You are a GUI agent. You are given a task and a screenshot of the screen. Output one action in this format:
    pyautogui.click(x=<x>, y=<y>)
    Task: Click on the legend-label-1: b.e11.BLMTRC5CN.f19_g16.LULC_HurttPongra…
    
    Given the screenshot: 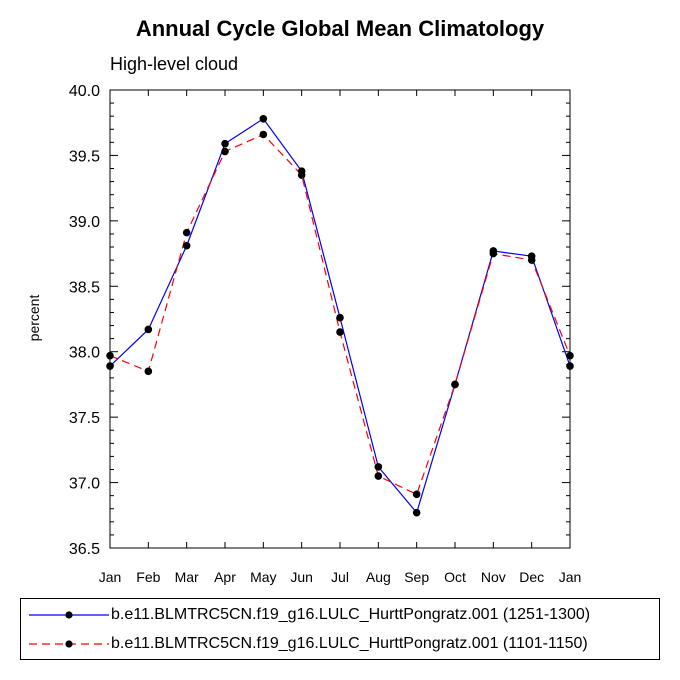 What is the action you would take?
    pyautogui.click(x=351, y=614)
    